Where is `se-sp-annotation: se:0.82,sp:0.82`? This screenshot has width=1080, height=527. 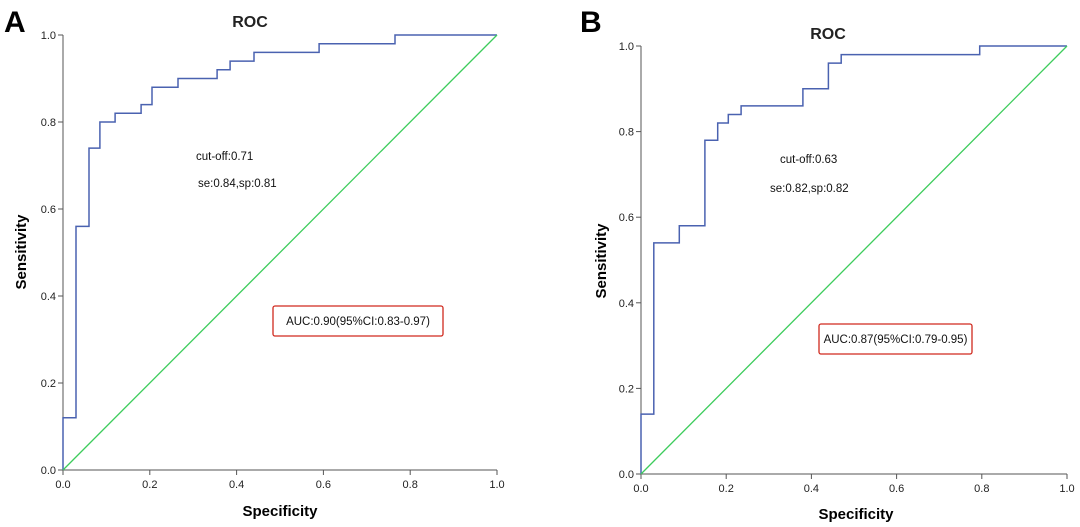
se-sp-annotation: se:0.82,sp:0.82 is located at coordinates (809, 189).